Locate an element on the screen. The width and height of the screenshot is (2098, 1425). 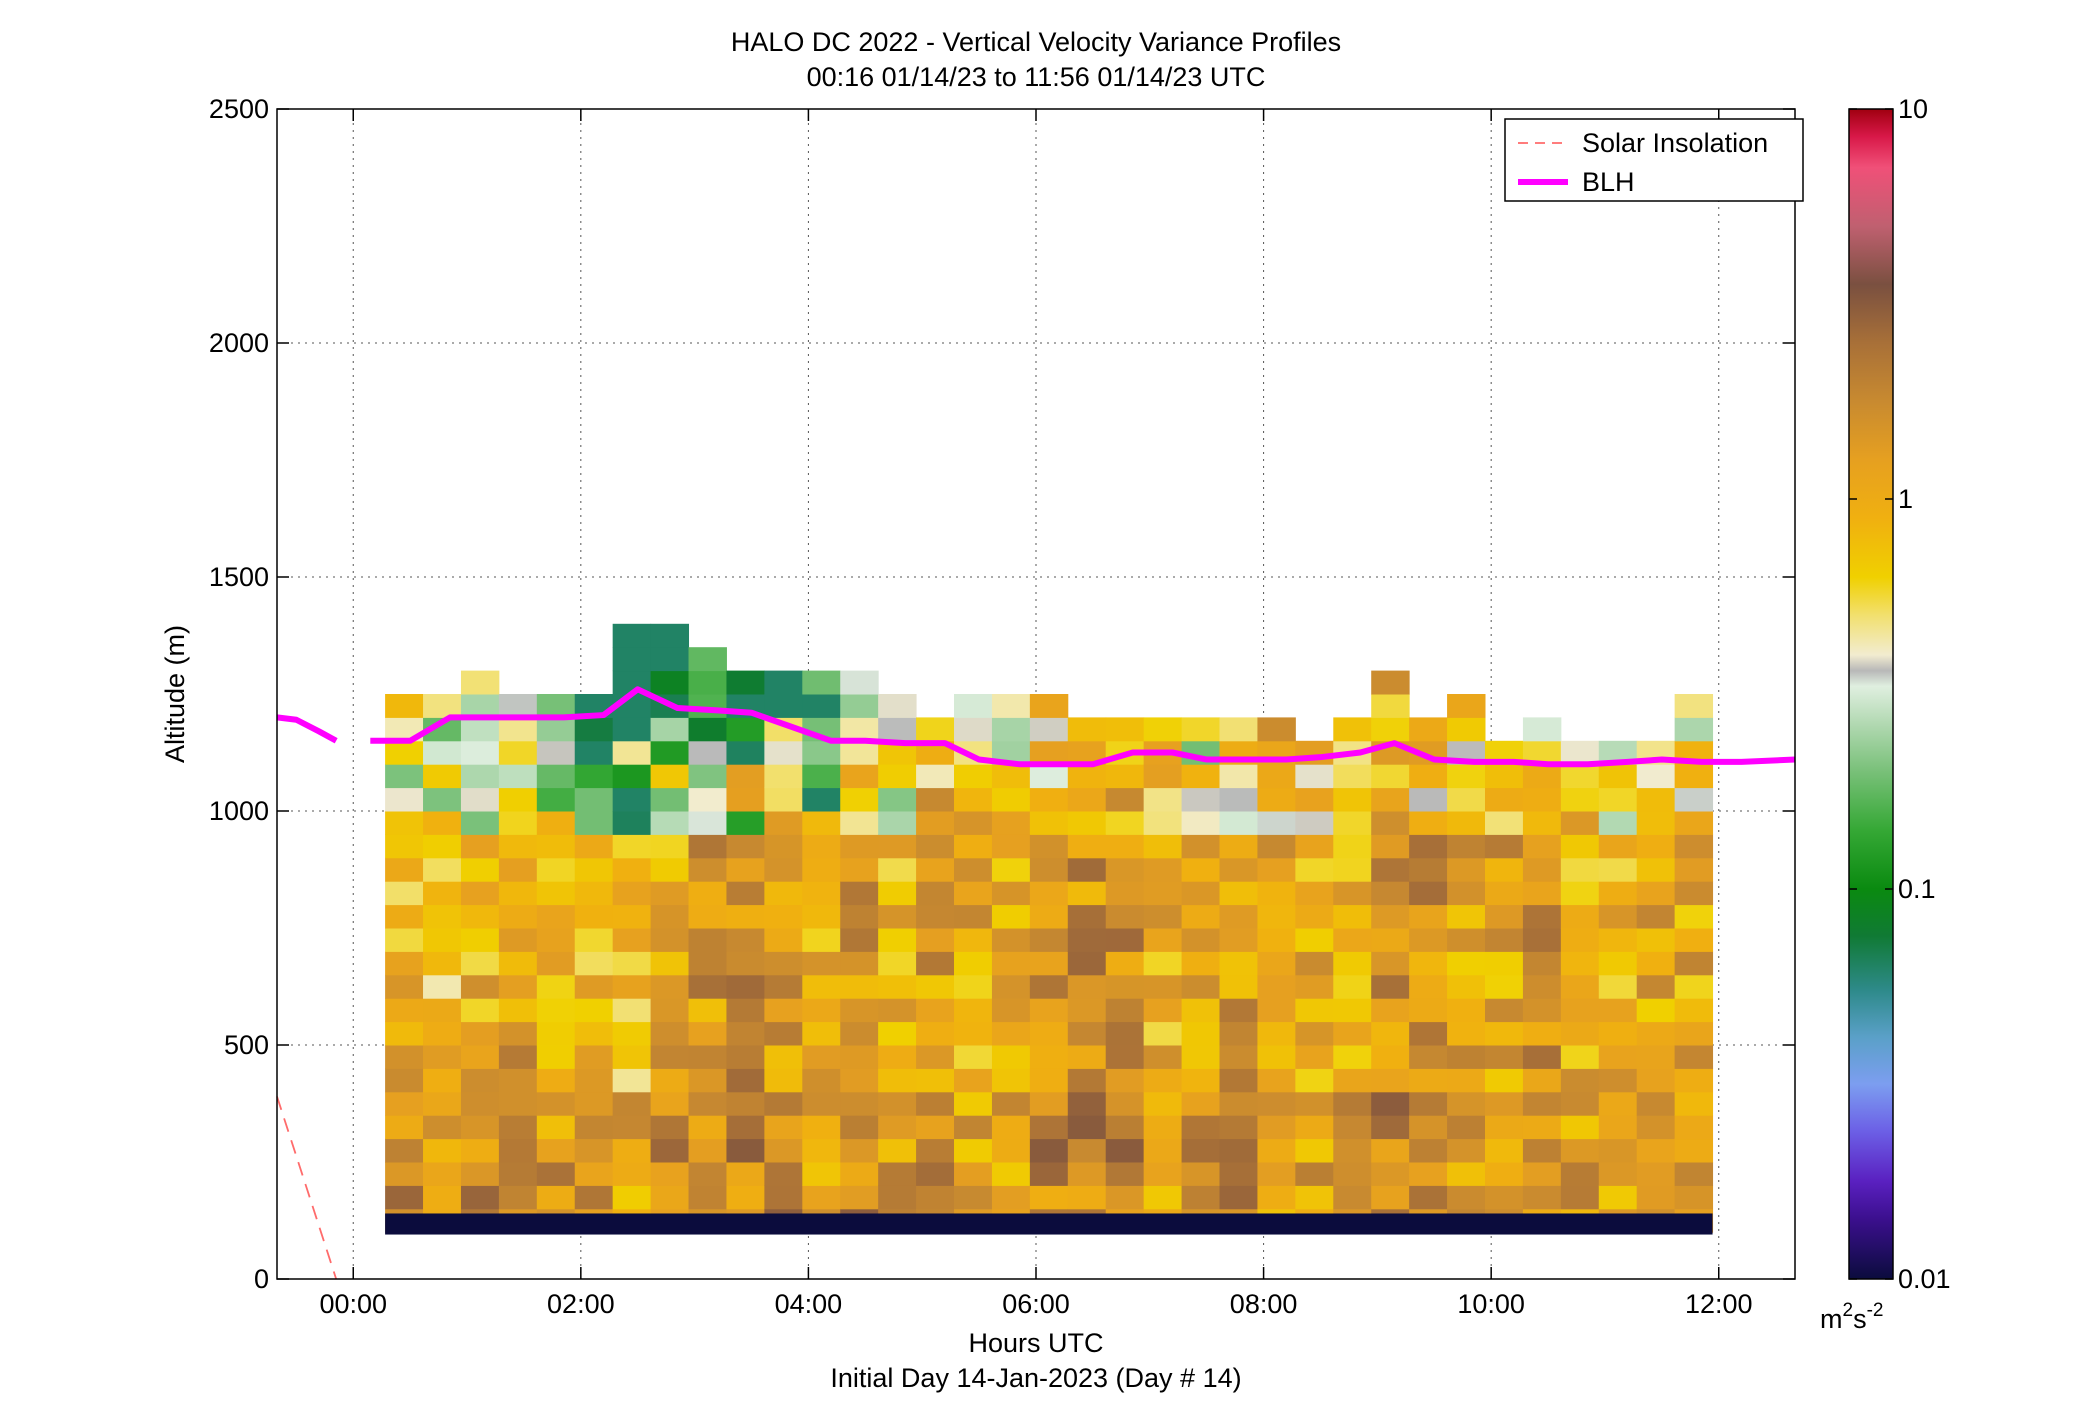
x-tick-label: 04:00 is located at coordinates (809, 1304).